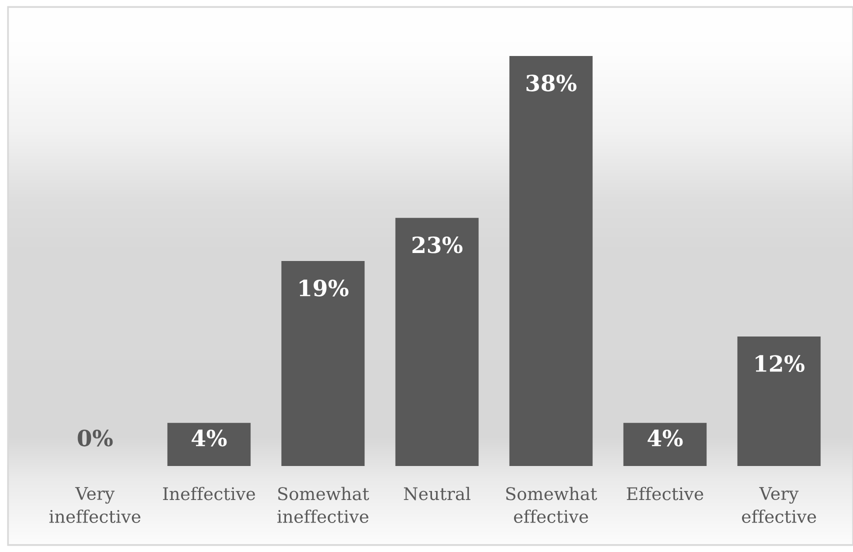 This screenshot has width=853, height=552. Describe the element at coordinates (95, 438) in the screenshot. I see `data-label: 0%` at that location.